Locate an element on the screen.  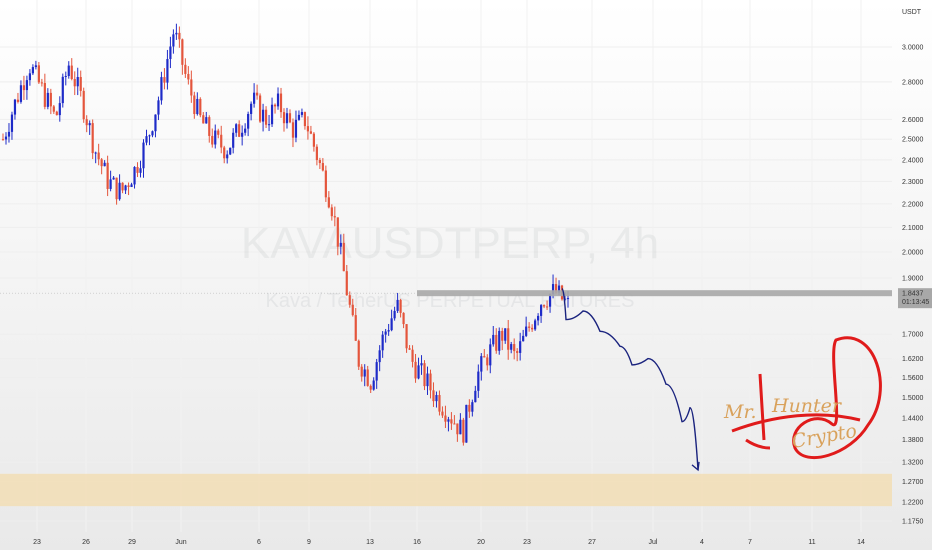
price-tick-label: 1.9000 is located at coordinates (913, 278).